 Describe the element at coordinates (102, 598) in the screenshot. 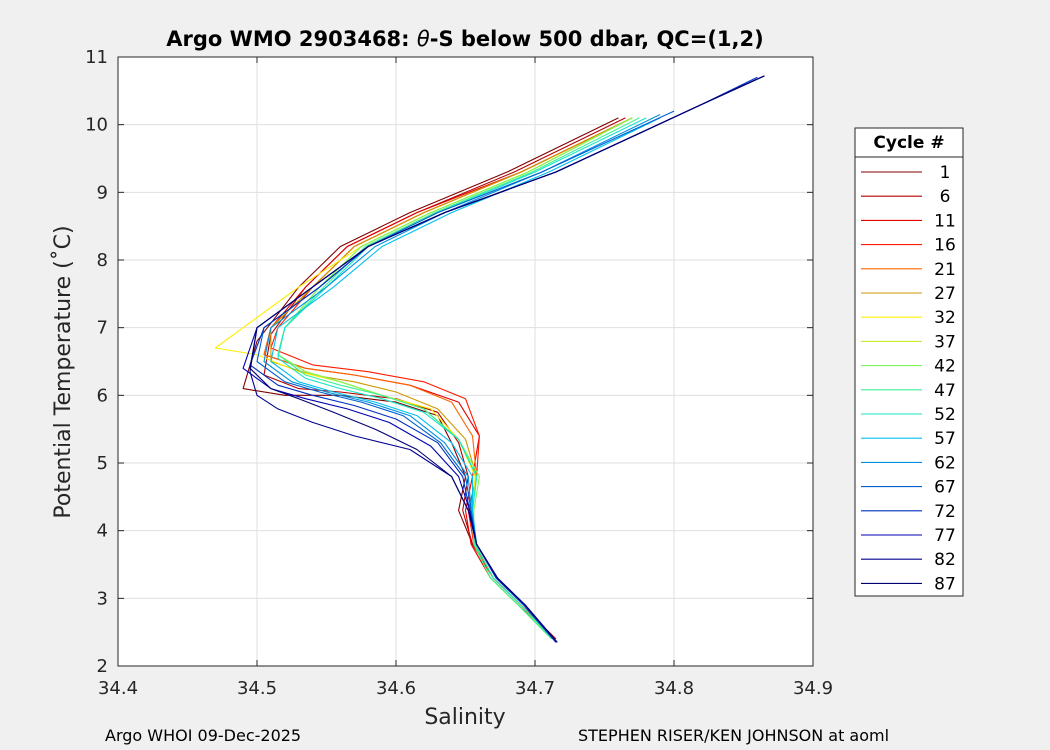

I see `y-tick-label: 3` at that location.